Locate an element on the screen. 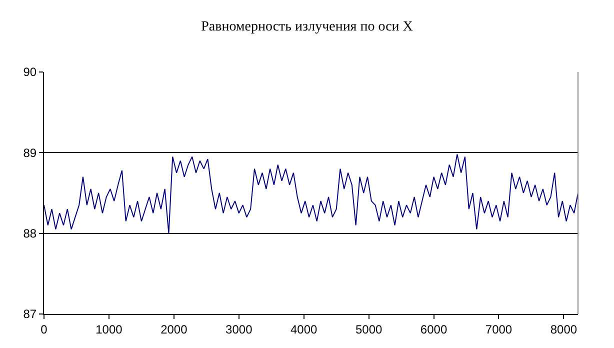  x-tick-label: 2000 is located at coordinates (174, 329).